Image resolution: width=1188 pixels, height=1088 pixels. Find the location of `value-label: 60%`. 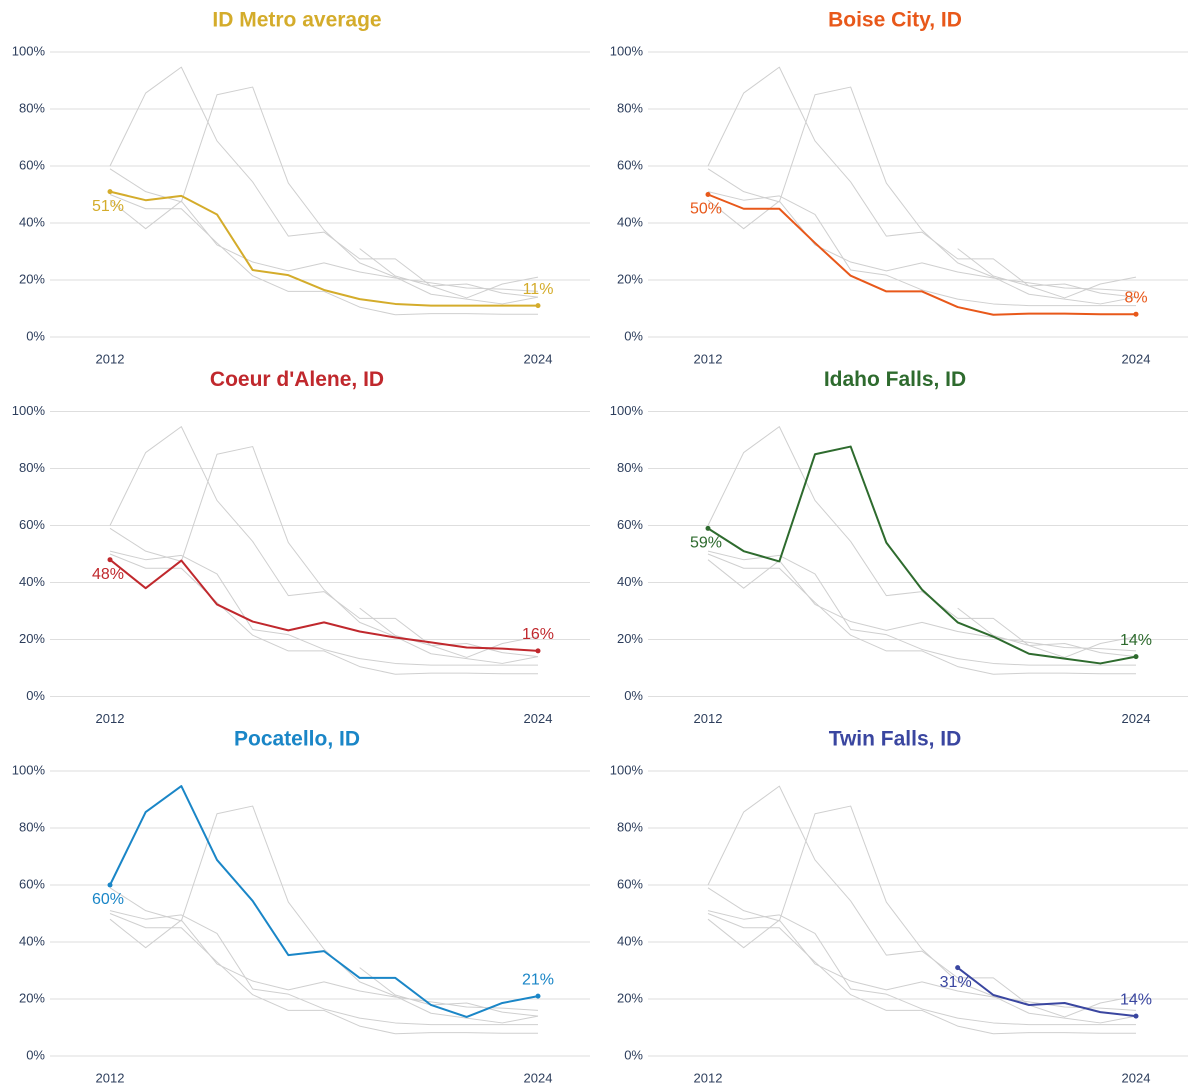

value-label: 60% is located at coordinates (108, 899).